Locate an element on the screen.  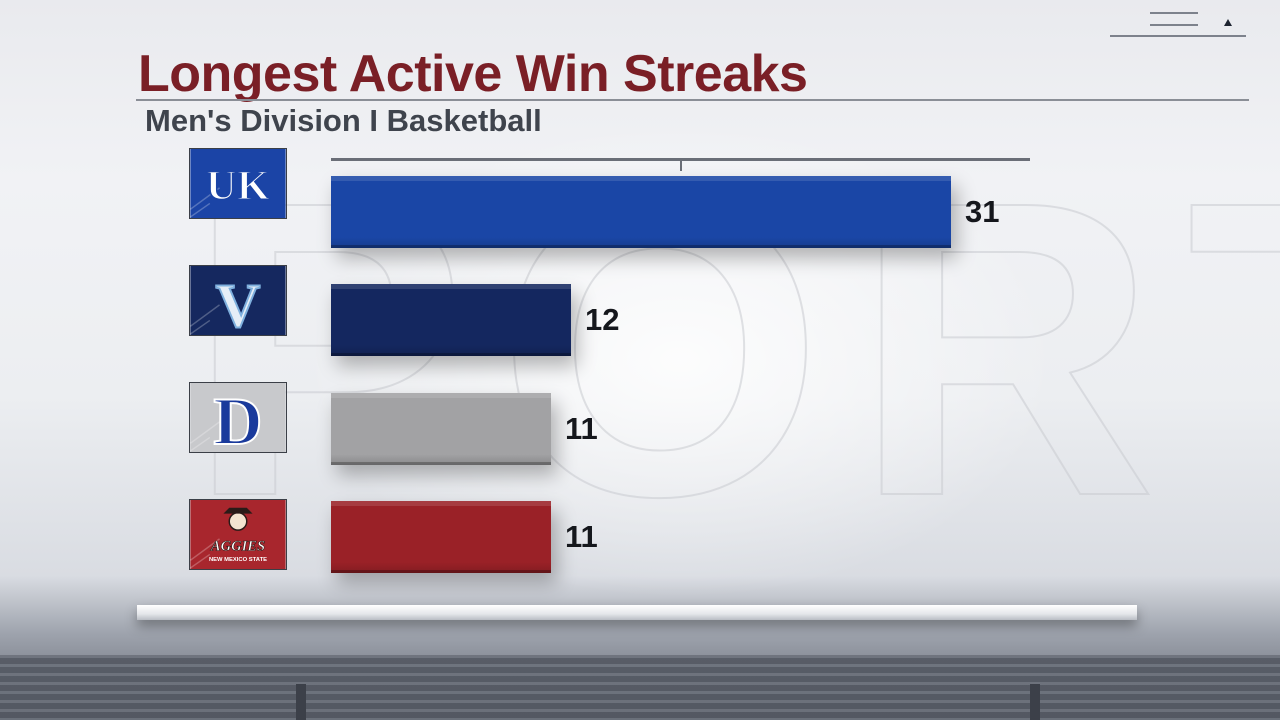
bar-kentucky is located at coordinates (641, 212).